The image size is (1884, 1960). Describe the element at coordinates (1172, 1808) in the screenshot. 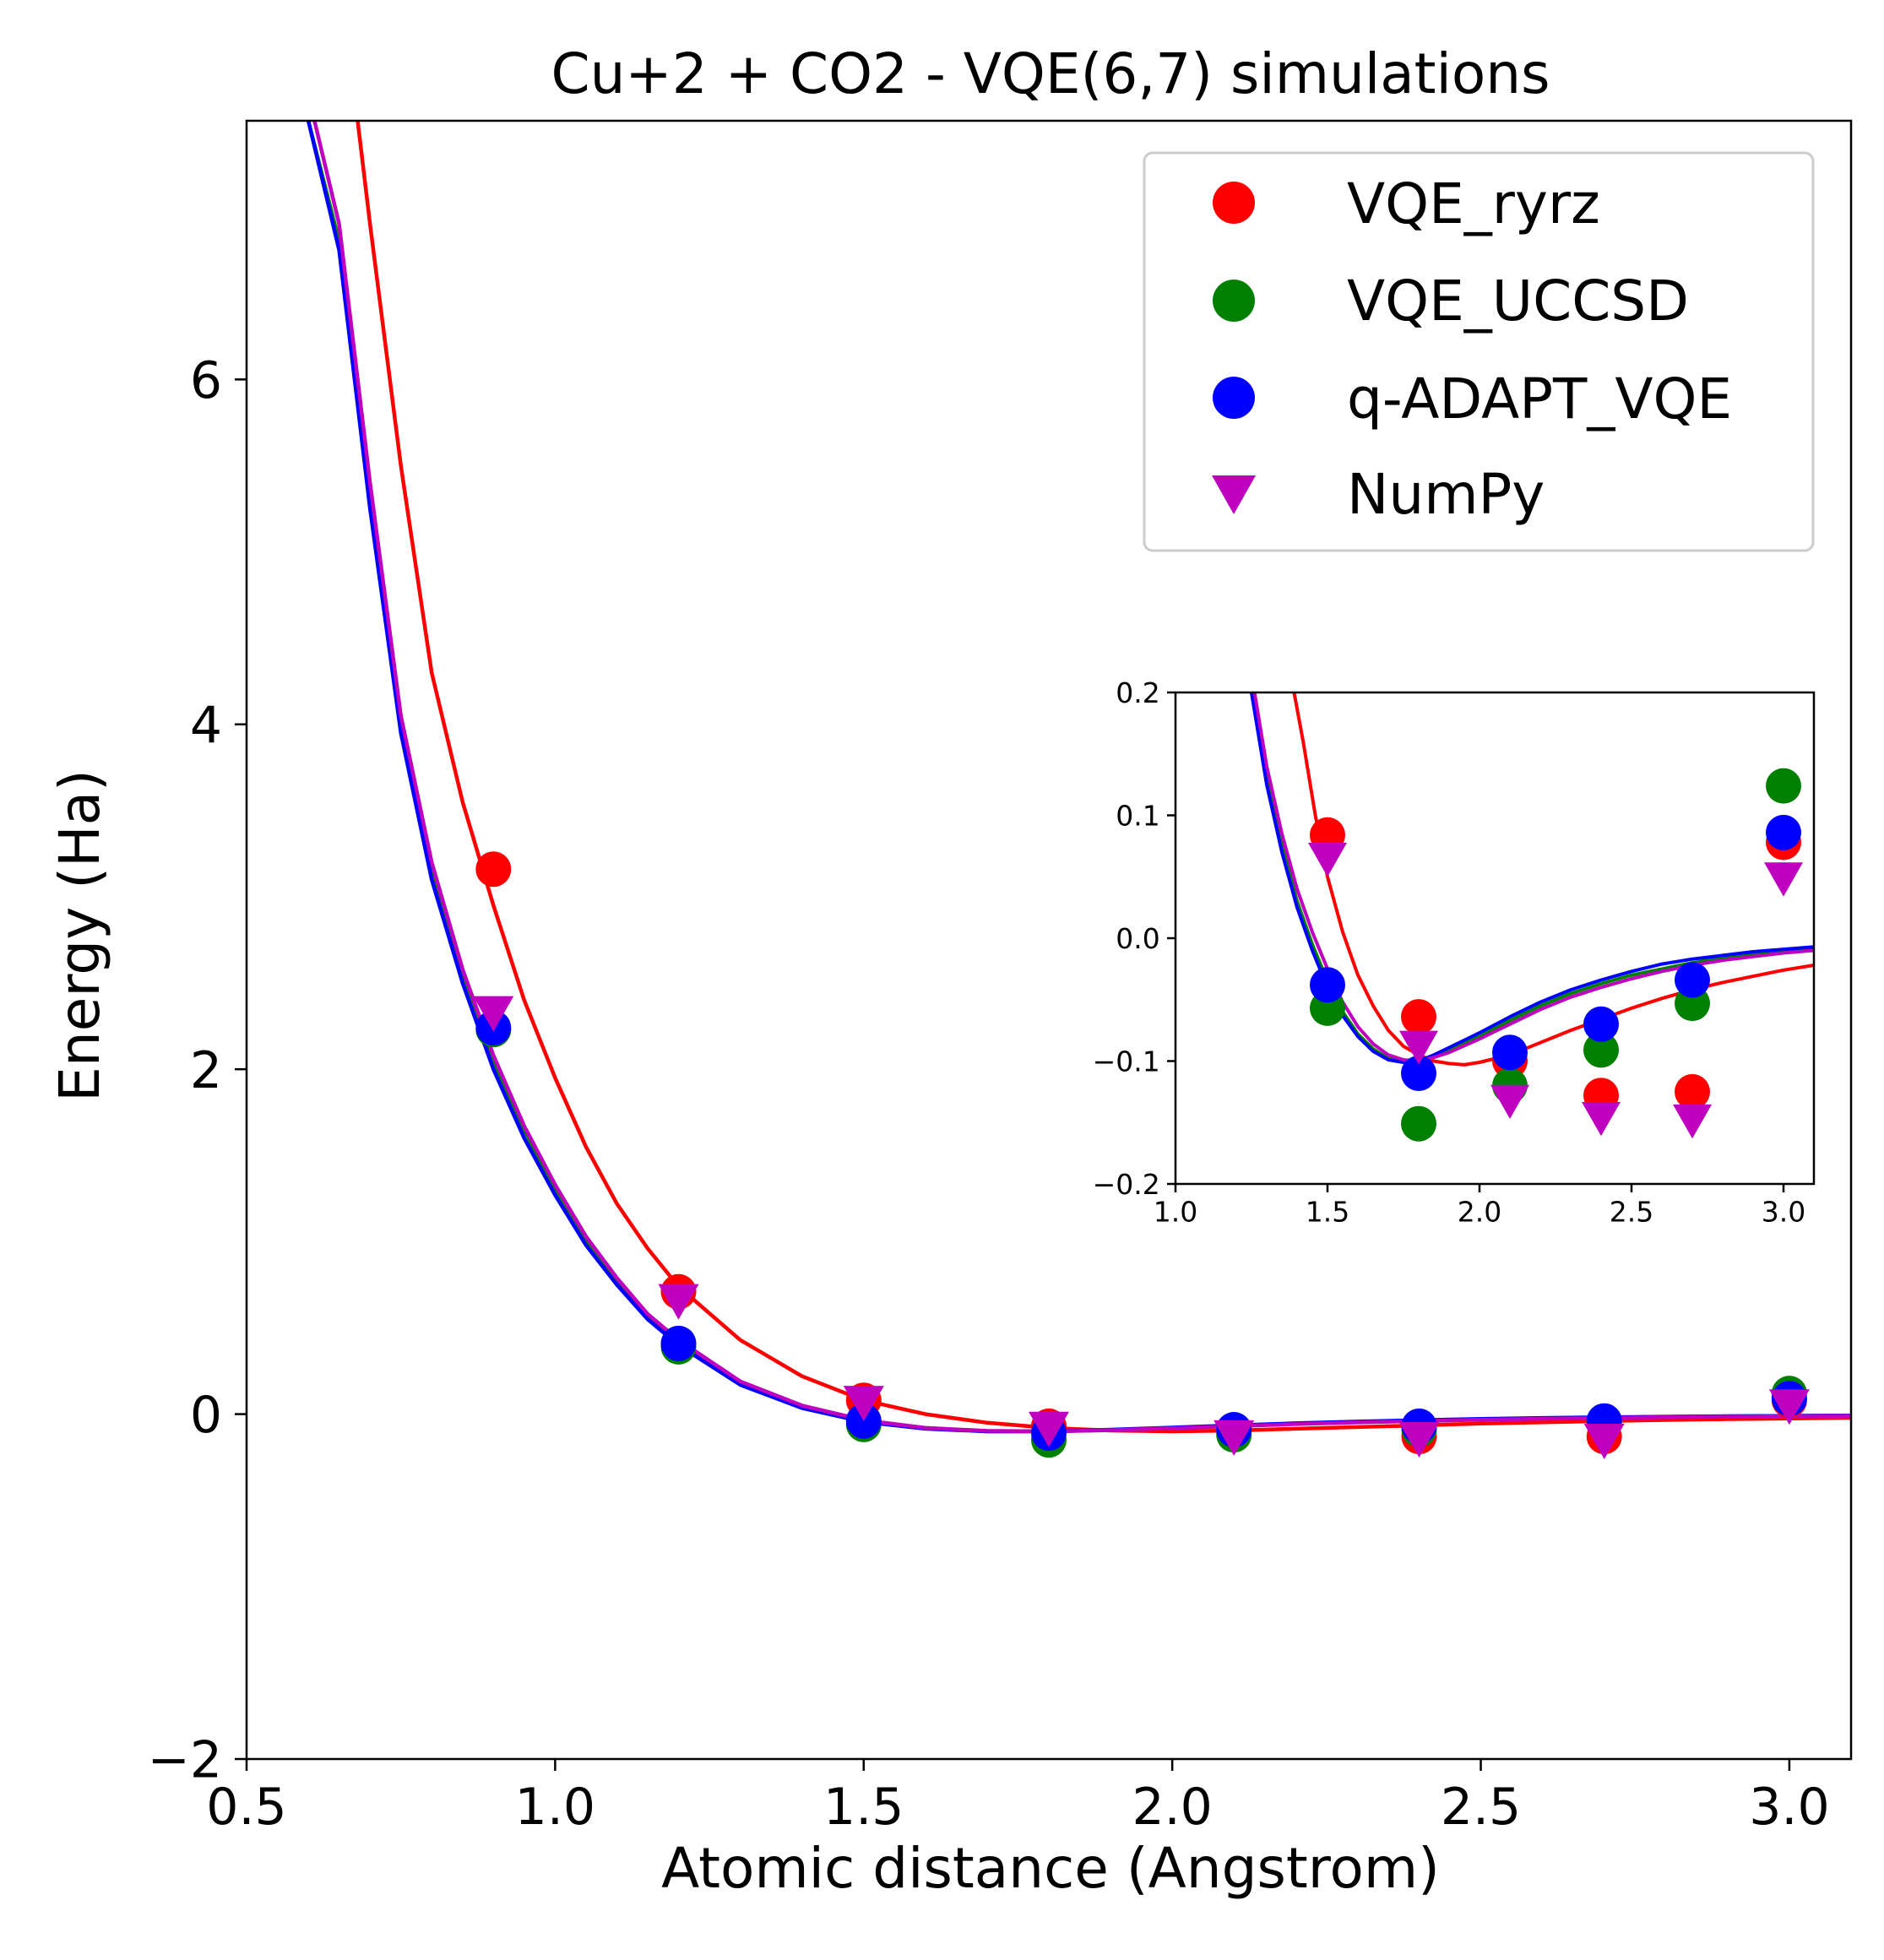

I see `main-x-tick-label-3: 2.0` at that location.